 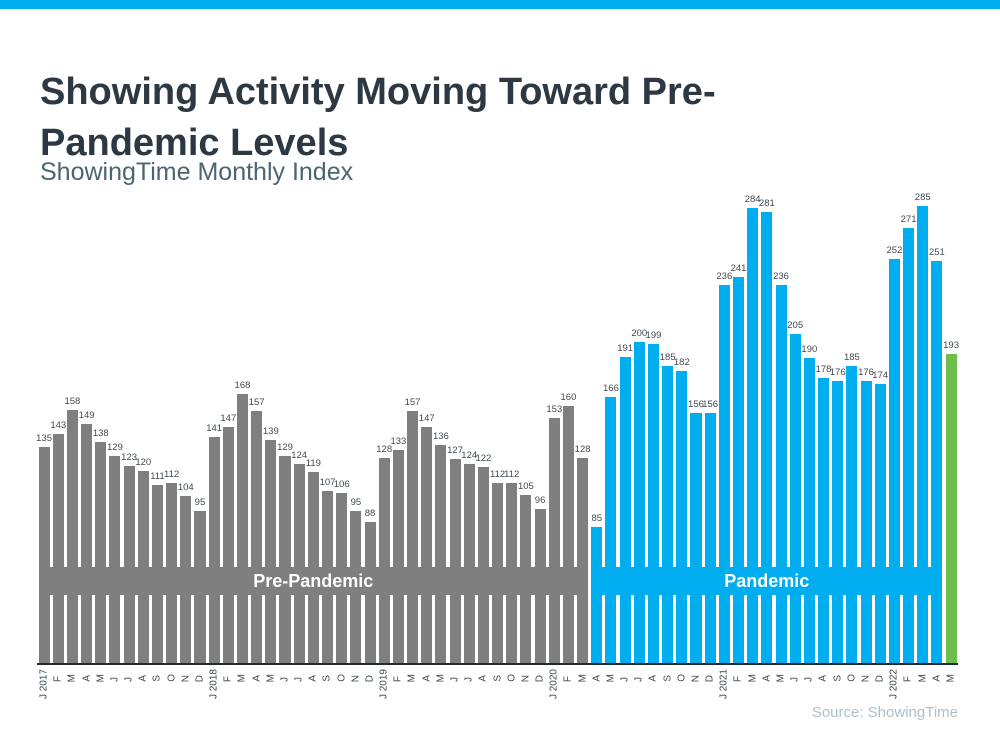 What do you see at coordinates (299, 434) in the screenshot?
I see `bar-slot: 124` at bounding box center [299, 434].